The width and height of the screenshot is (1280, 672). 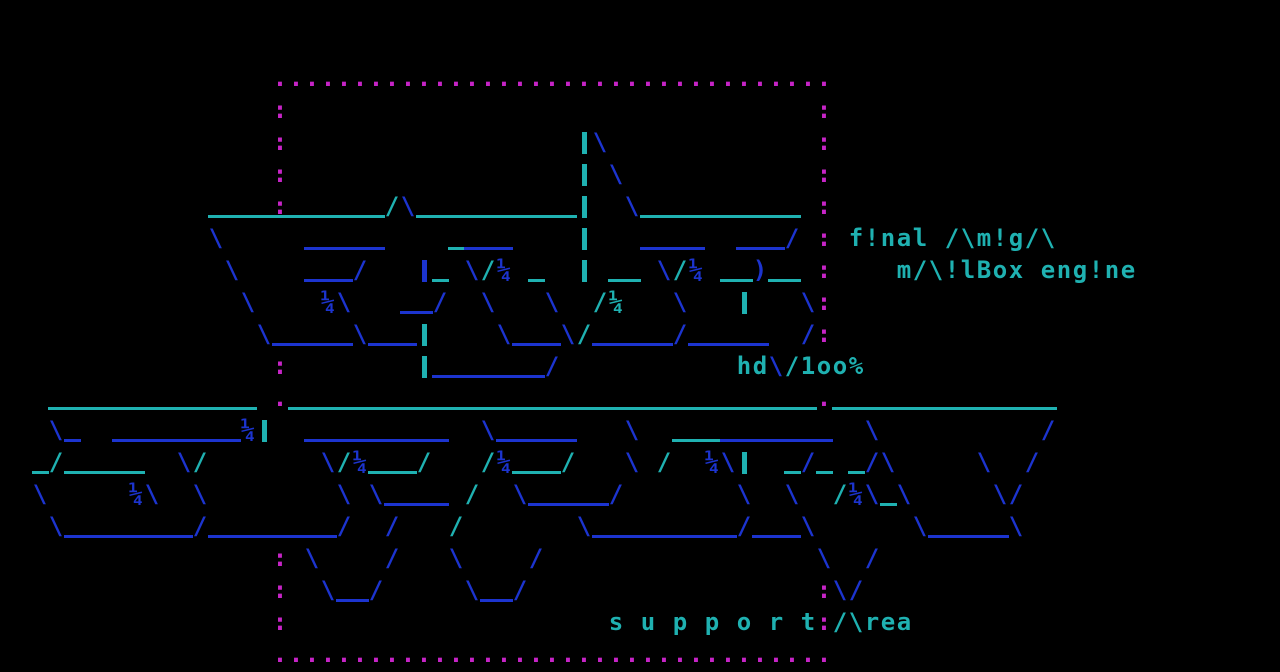 I want to click on title-mailbox-engine-char: B, so click(x=984, y=270).